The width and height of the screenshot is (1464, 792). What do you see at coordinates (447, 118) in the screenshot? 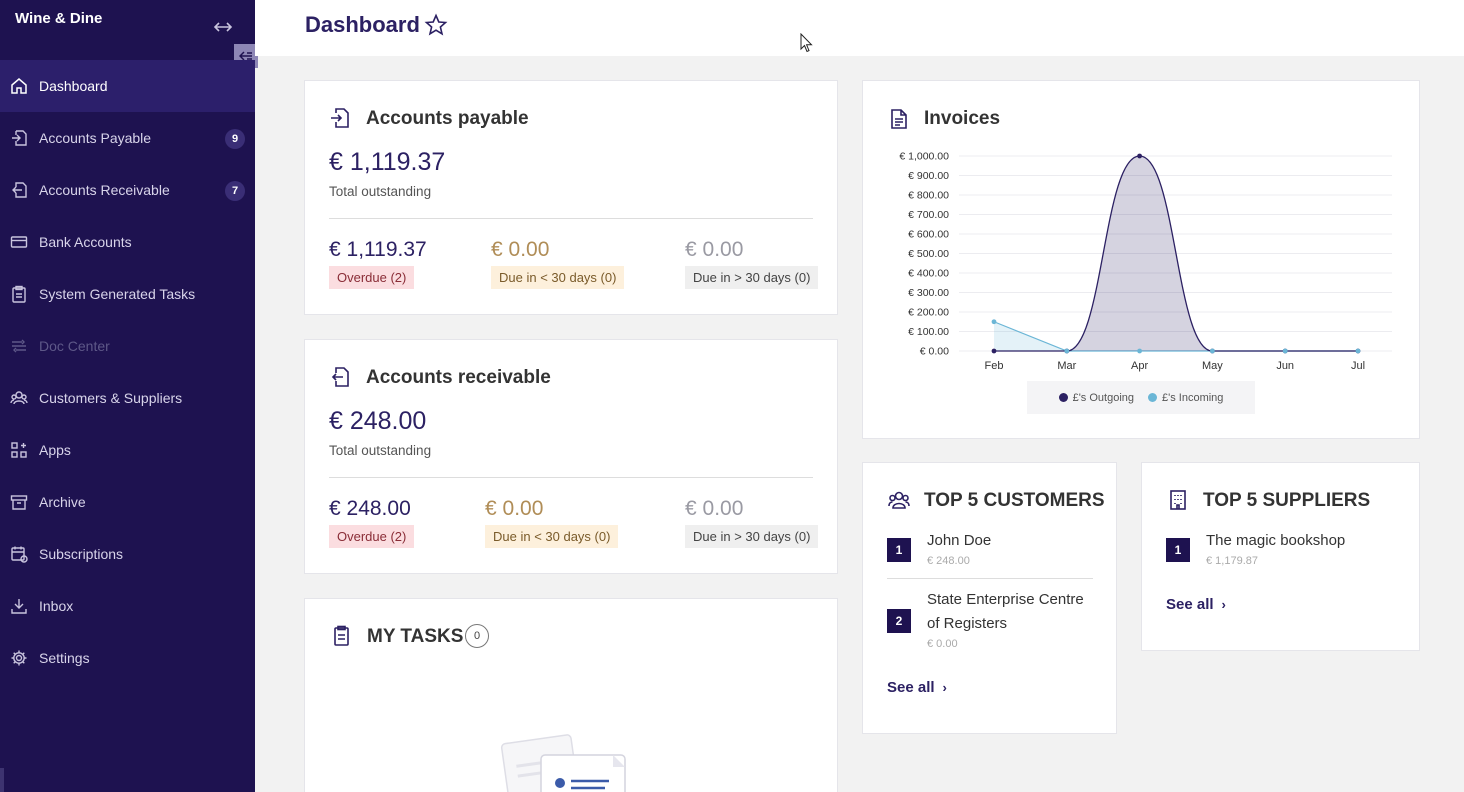
I see `card-title: Accounts payable` at bounding box center [447, 118].